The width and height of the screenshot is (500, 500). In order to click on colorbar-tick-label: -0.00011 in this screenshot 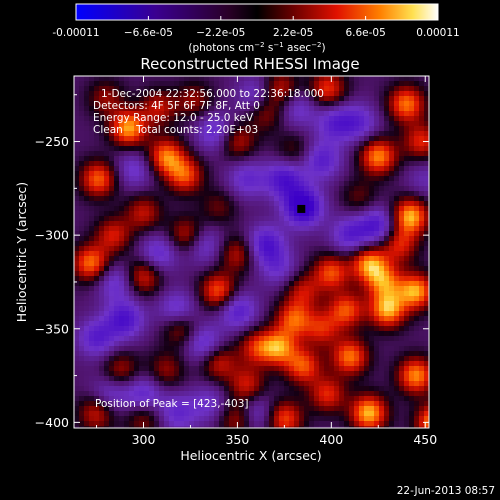, I will do `click(75, 33)`.